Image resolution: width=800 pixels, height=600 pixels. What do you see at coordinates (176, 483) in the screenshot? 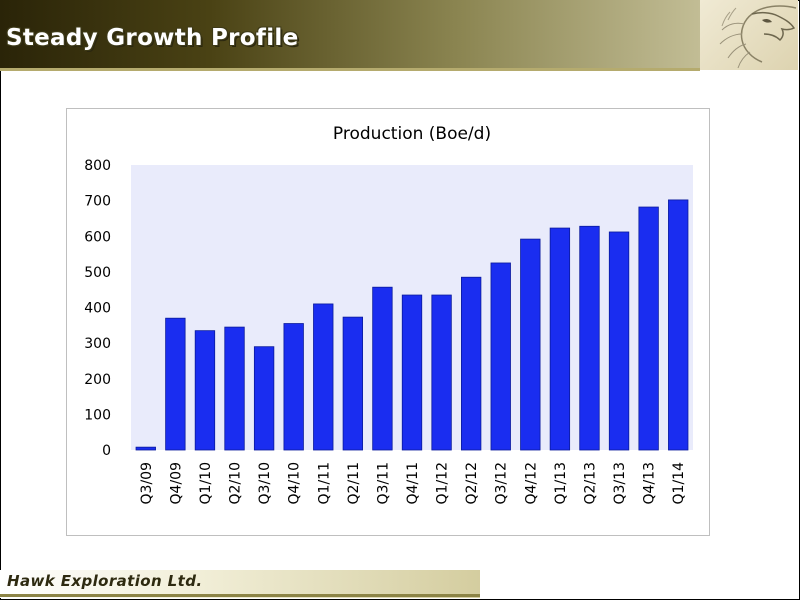
I see `x-tick-label: Q4/09` at bounding box center [176, 483].